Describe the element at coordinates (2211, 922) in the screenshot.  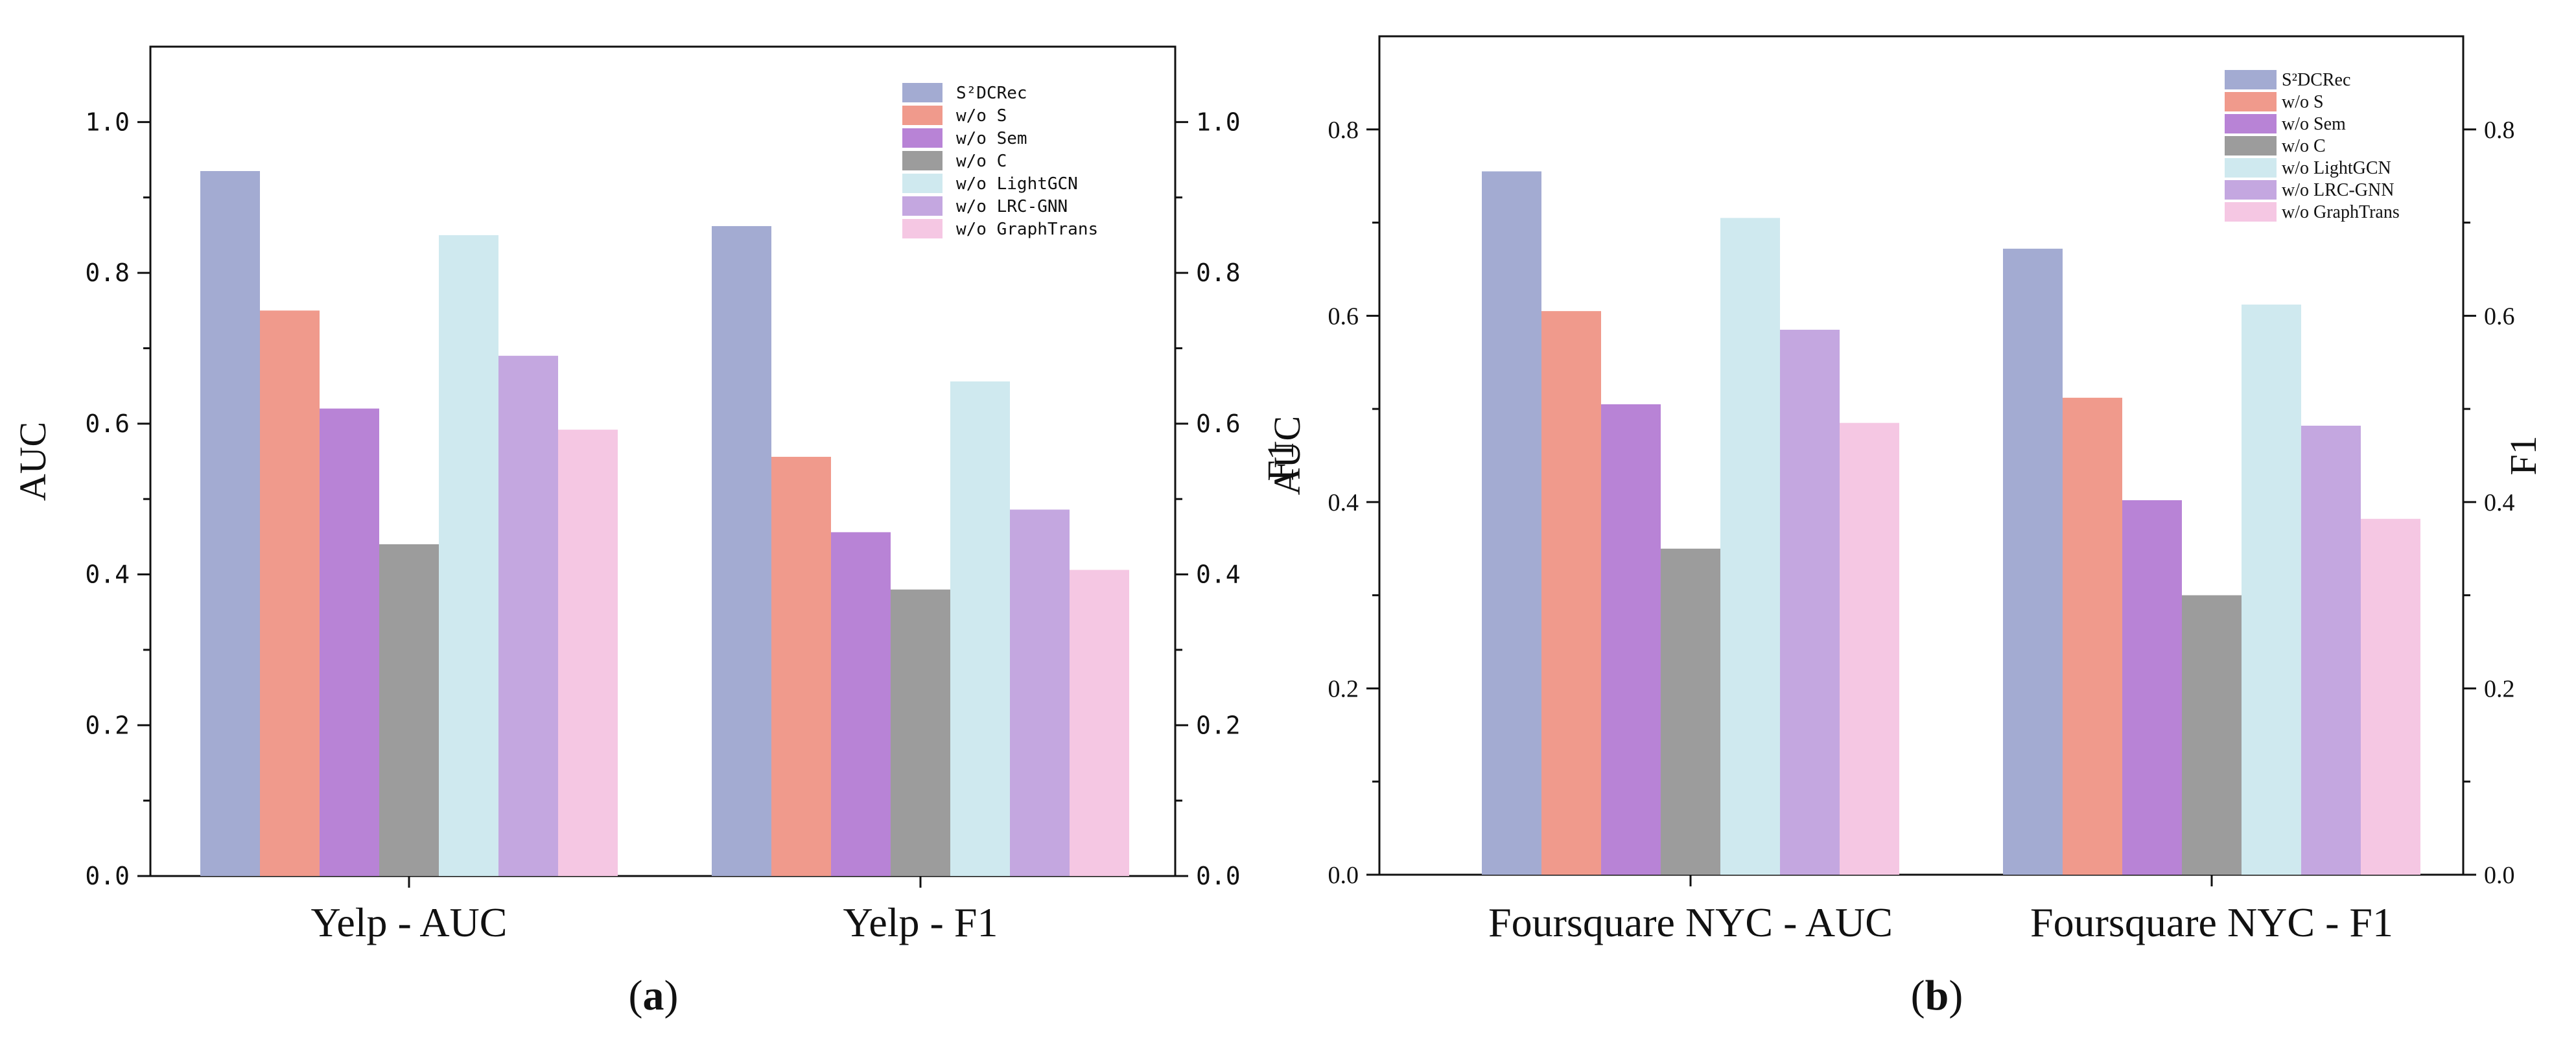
I see `category-label: Foursquare NYC - F1` at that location.